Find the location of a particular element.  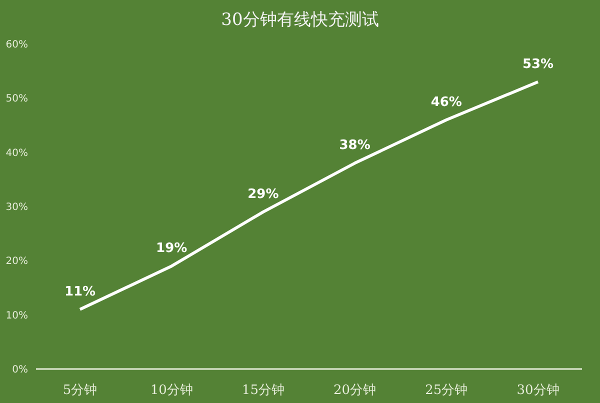

y-tick-label: 10% is located at coordinates (17, 316).